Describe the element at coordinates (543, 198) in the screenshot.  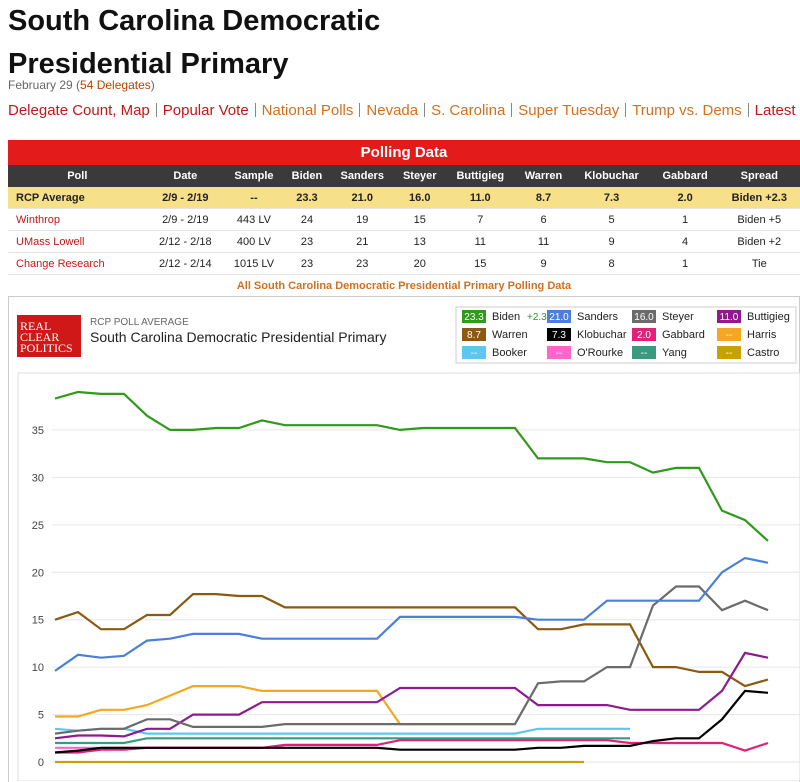
I see `cell: 8.7` at that location.